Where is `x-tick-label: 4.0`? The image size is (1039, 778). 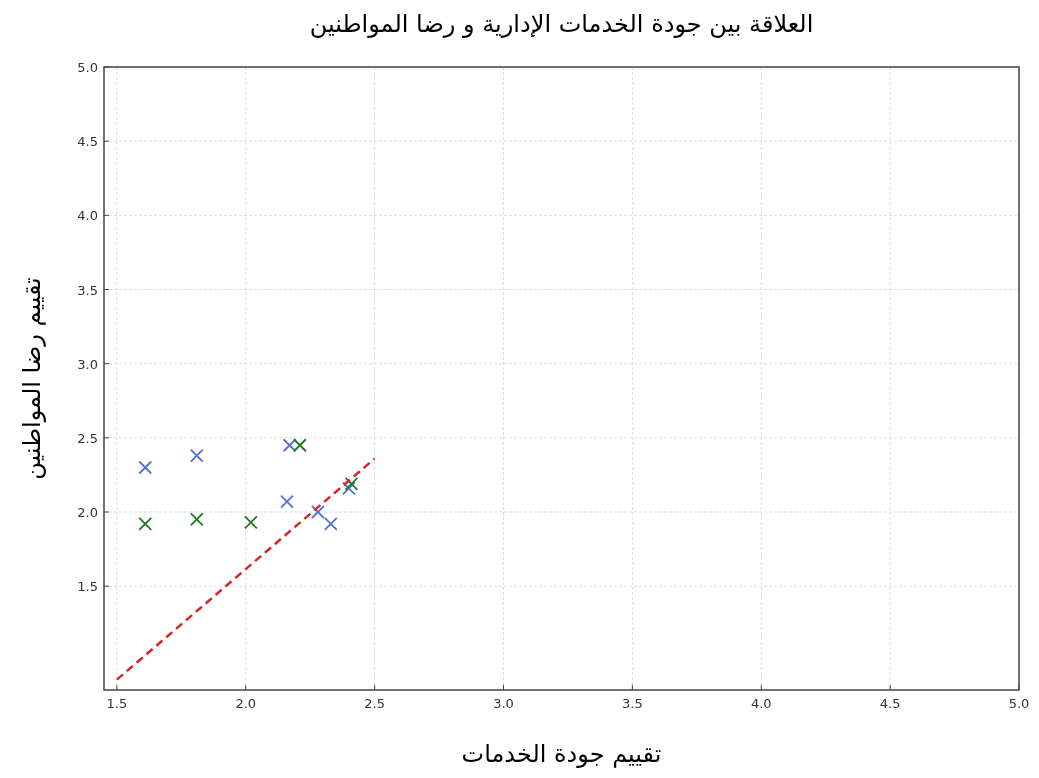 x-tick-label: 4.0 is located at coordinates (761, 703).